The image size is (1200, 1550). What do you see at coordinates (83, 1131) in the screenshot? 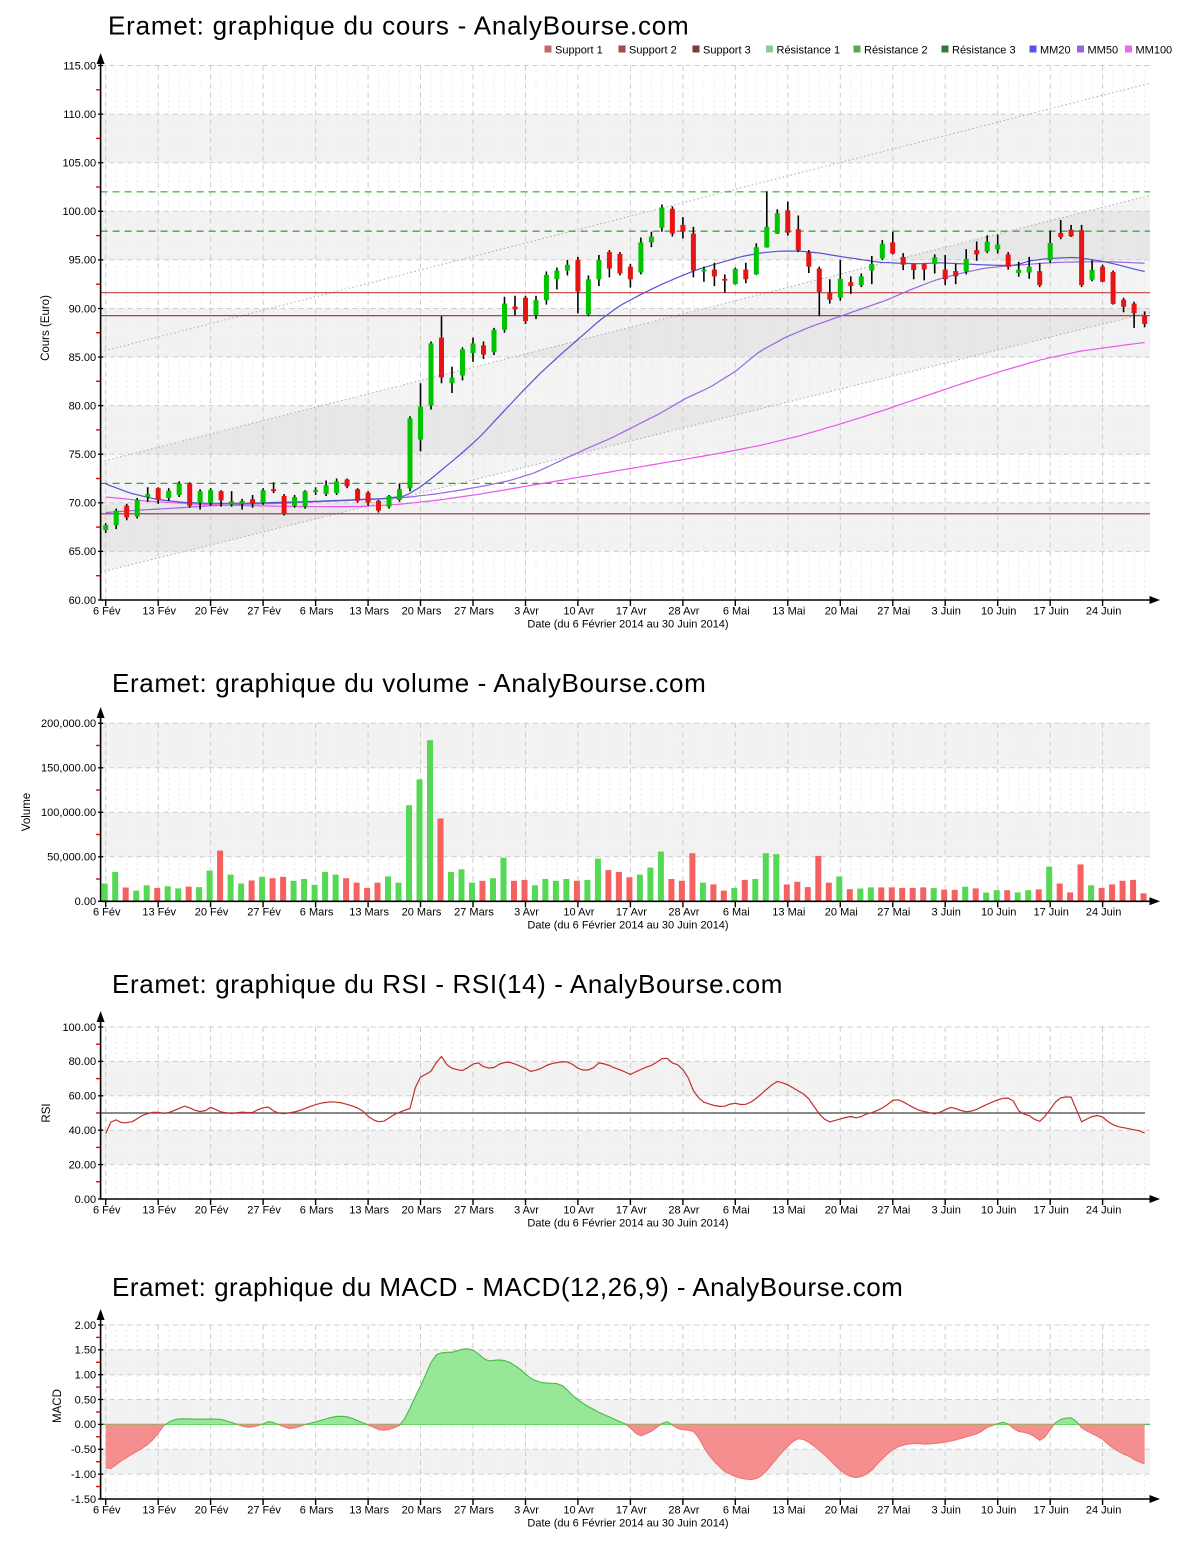
I see `svg-text: 40.00` at bounding box center [83, 1131].